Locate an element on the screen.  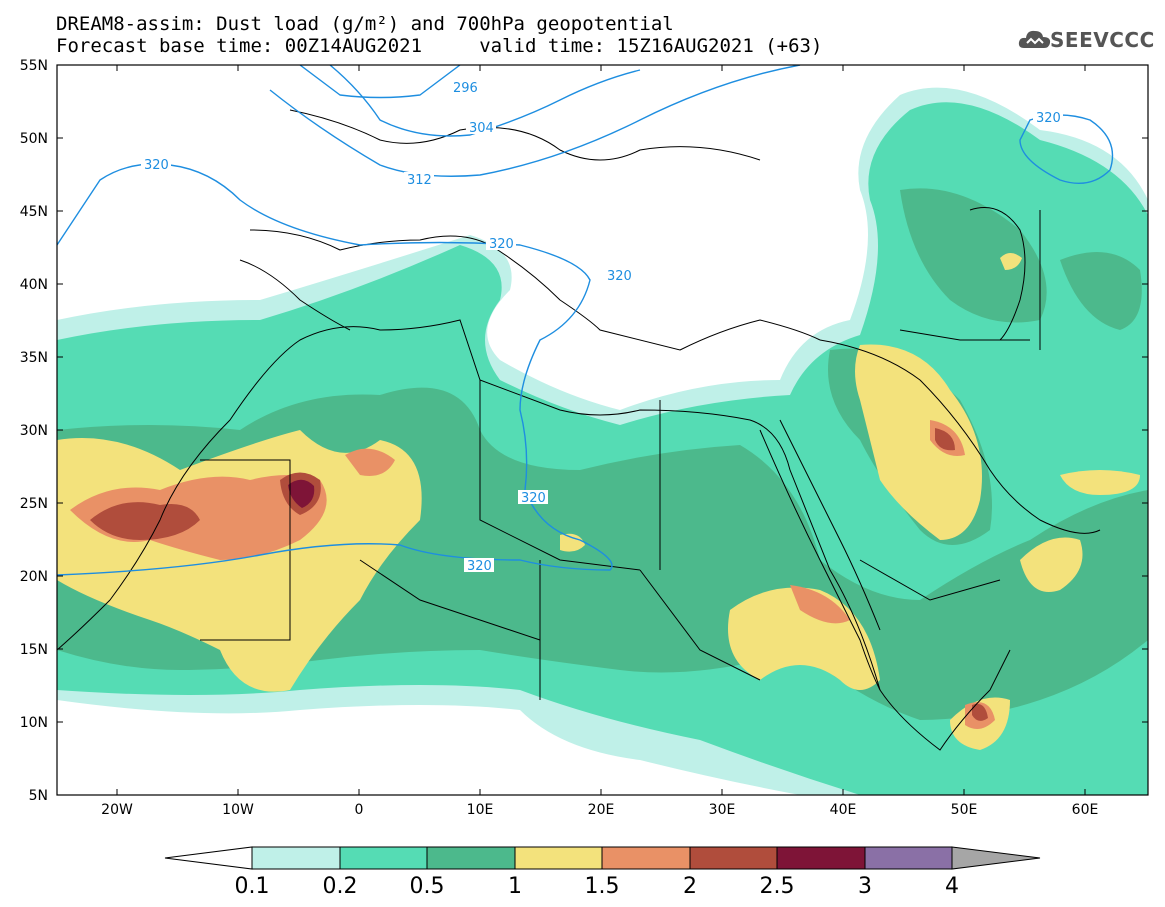
lat-label: 55N is located at coordinates (34, 66).